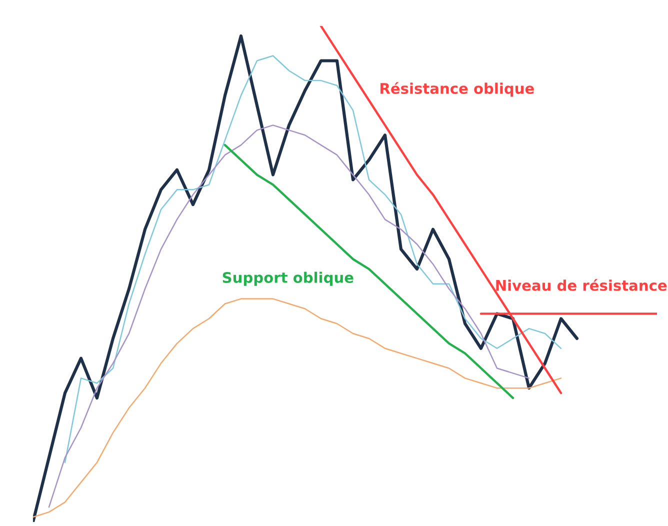  I want to click on annotation: Résistance oblique, so click(457, 89).